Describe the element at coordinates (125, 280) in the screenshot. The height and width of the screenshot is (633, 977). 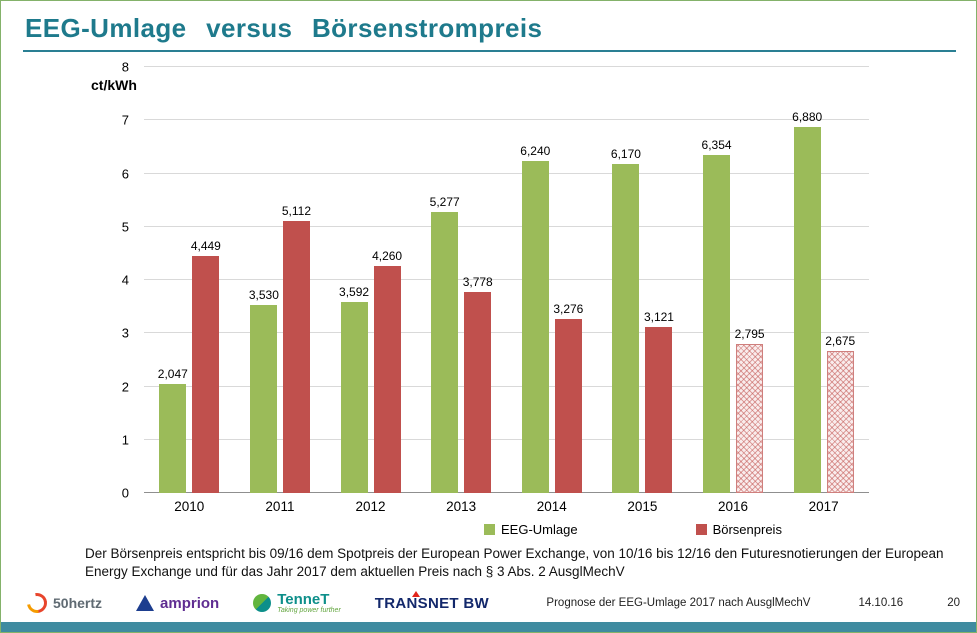
I see `y-tick-4: 4` at that location.